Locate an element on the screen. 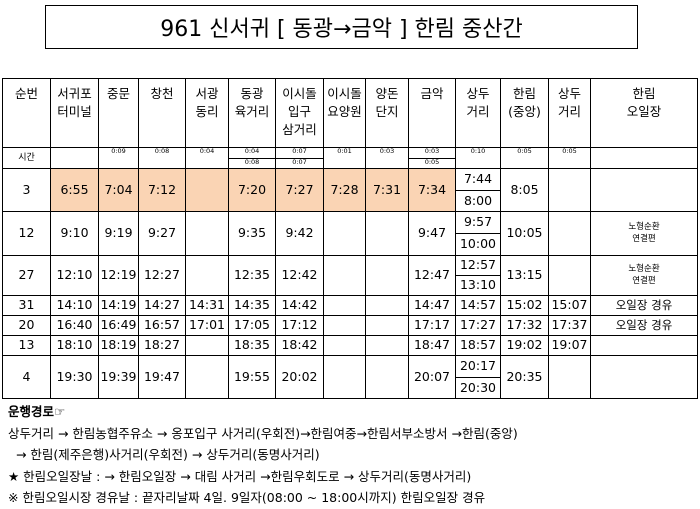  column-header: 양돈 단지 is located at coordinates (387, 113).